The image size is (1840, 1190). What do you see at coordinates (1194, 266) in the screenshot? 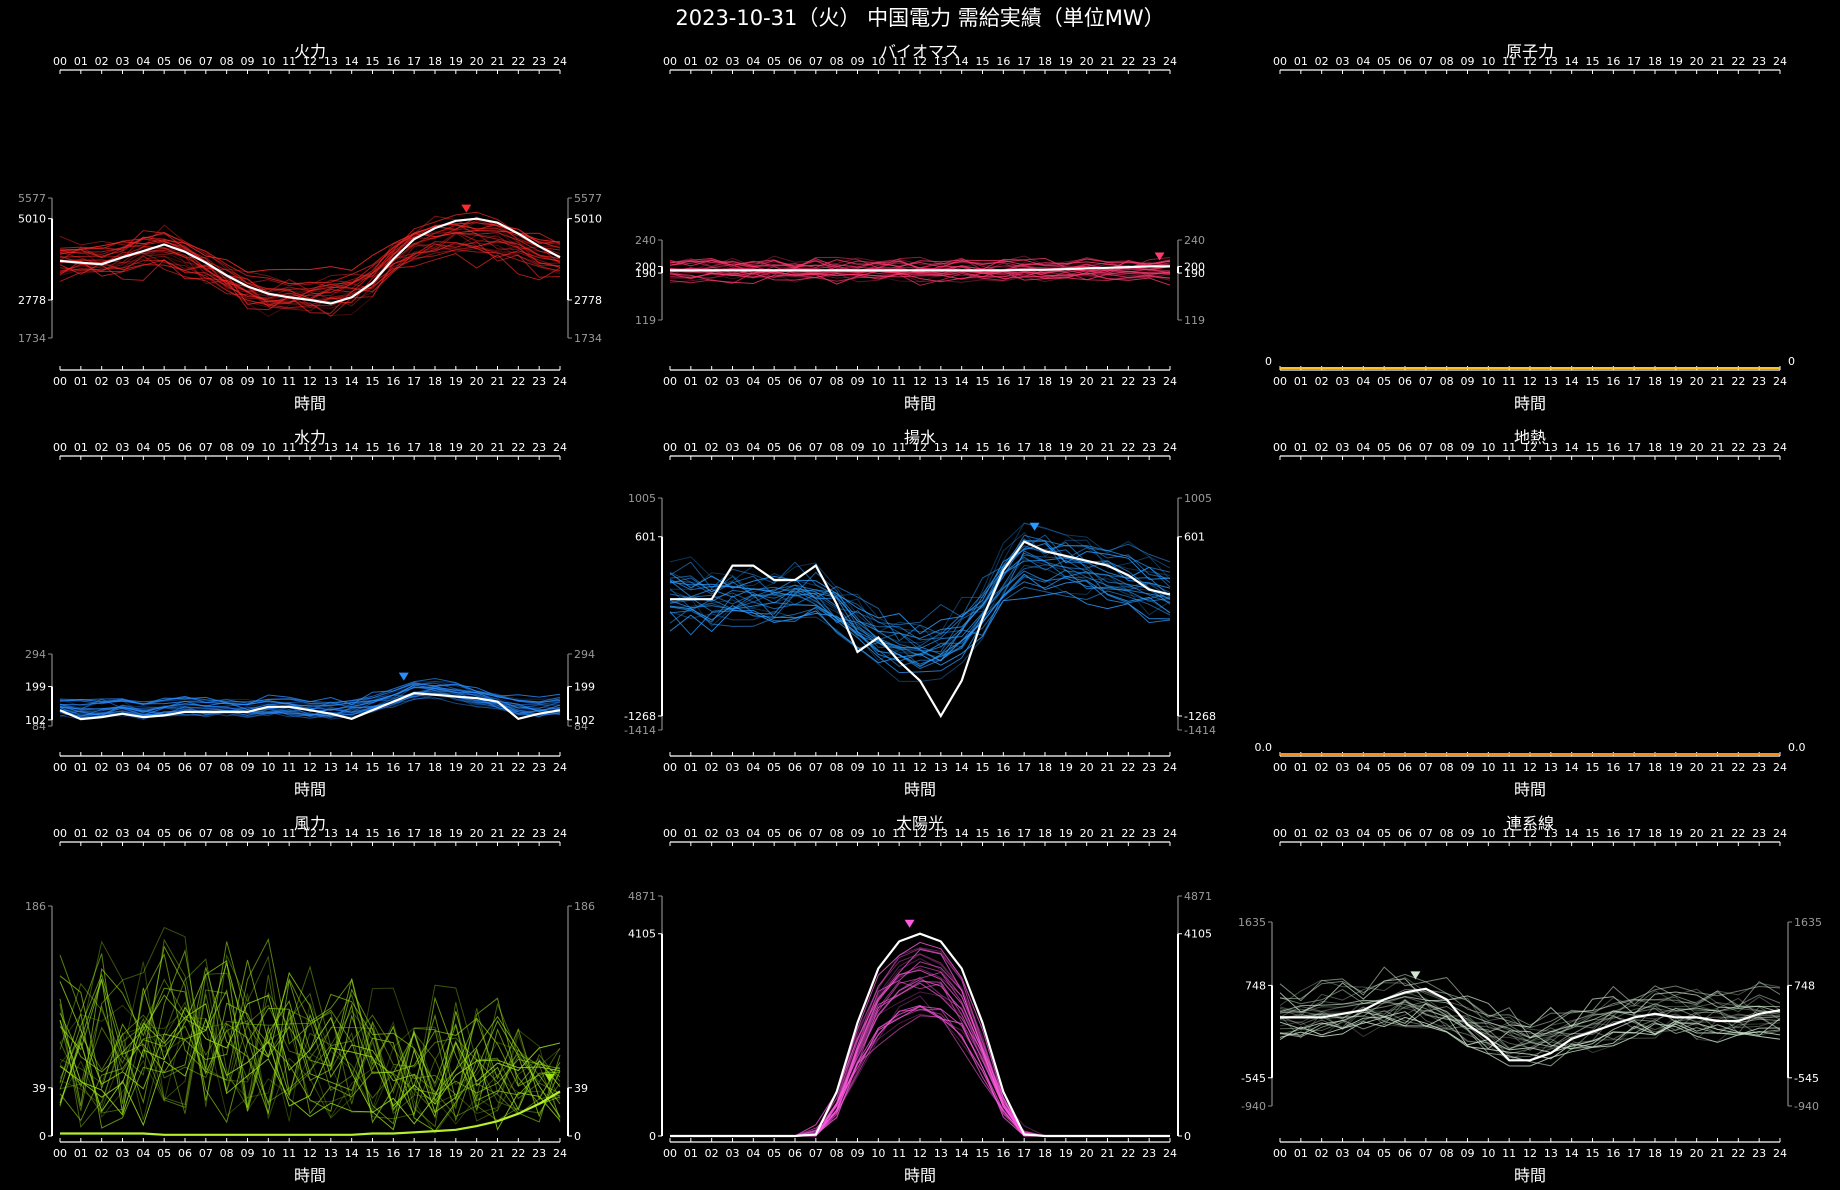
I see `y-tick-label-inner: 200` at bounding box center [1194, 266].